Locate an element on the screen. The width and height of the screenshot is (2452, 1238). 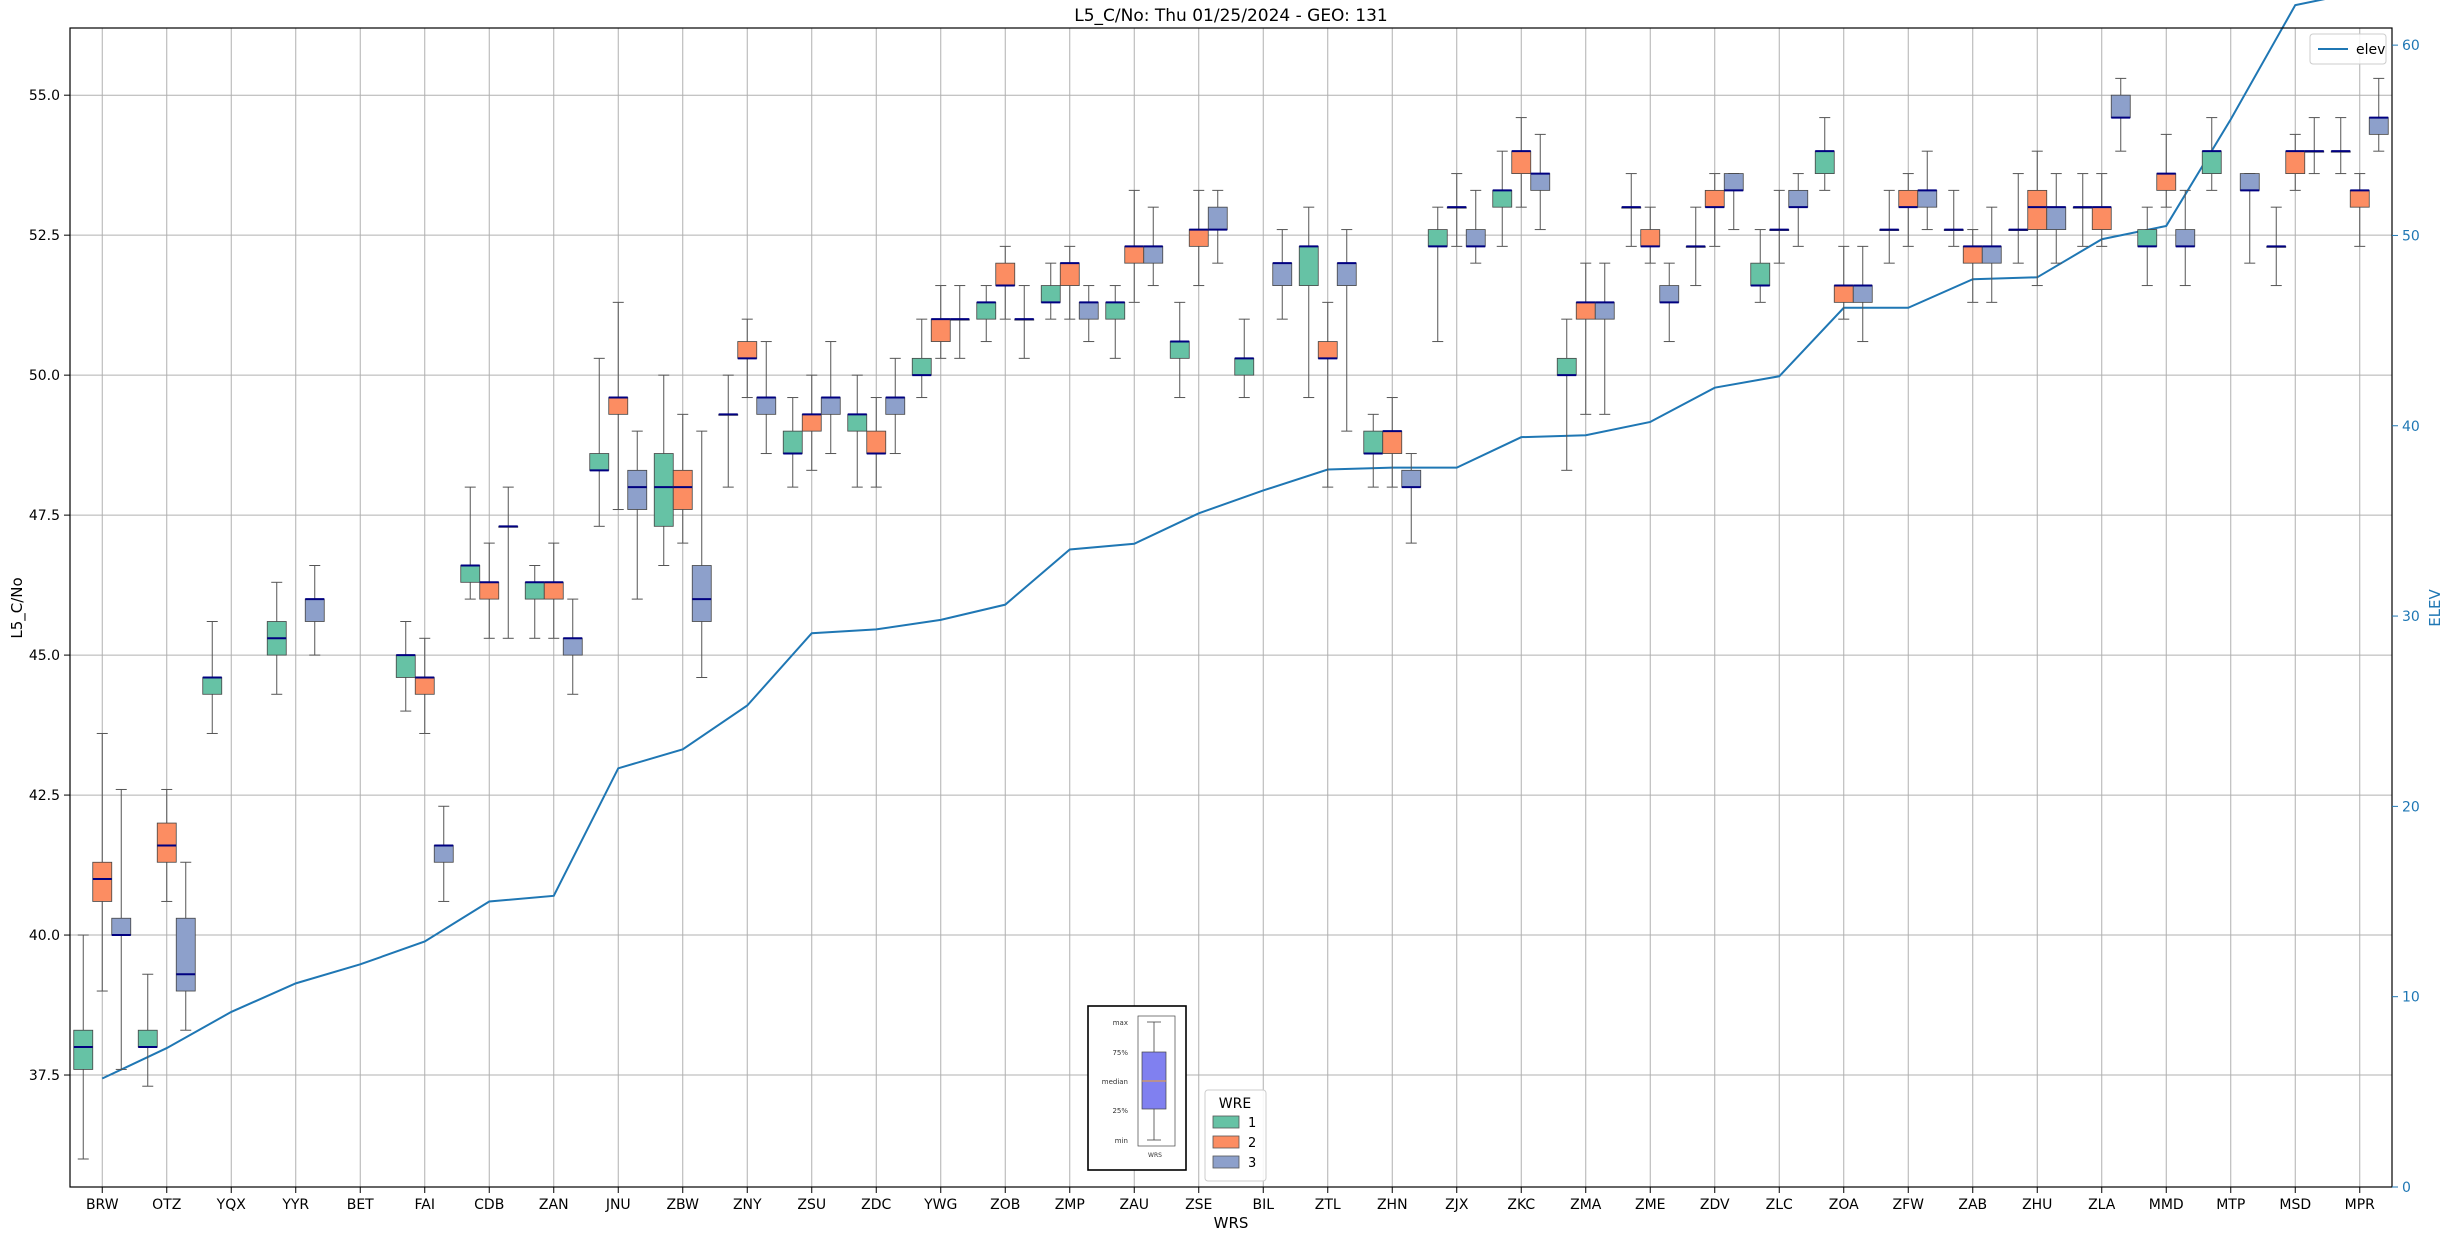
y-axis-label-right: ELEV is located at coordinates (2435, 607).